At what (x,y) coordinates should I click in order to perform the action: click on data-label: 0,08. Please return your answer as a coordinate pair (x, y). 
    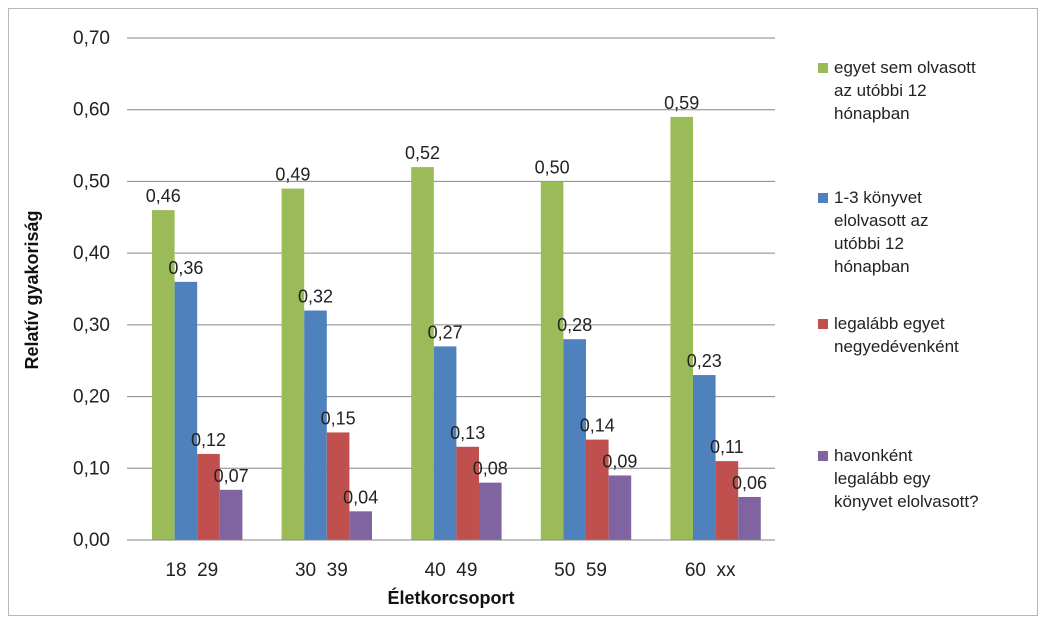
    Looking at the image, I should click on (490, 469).